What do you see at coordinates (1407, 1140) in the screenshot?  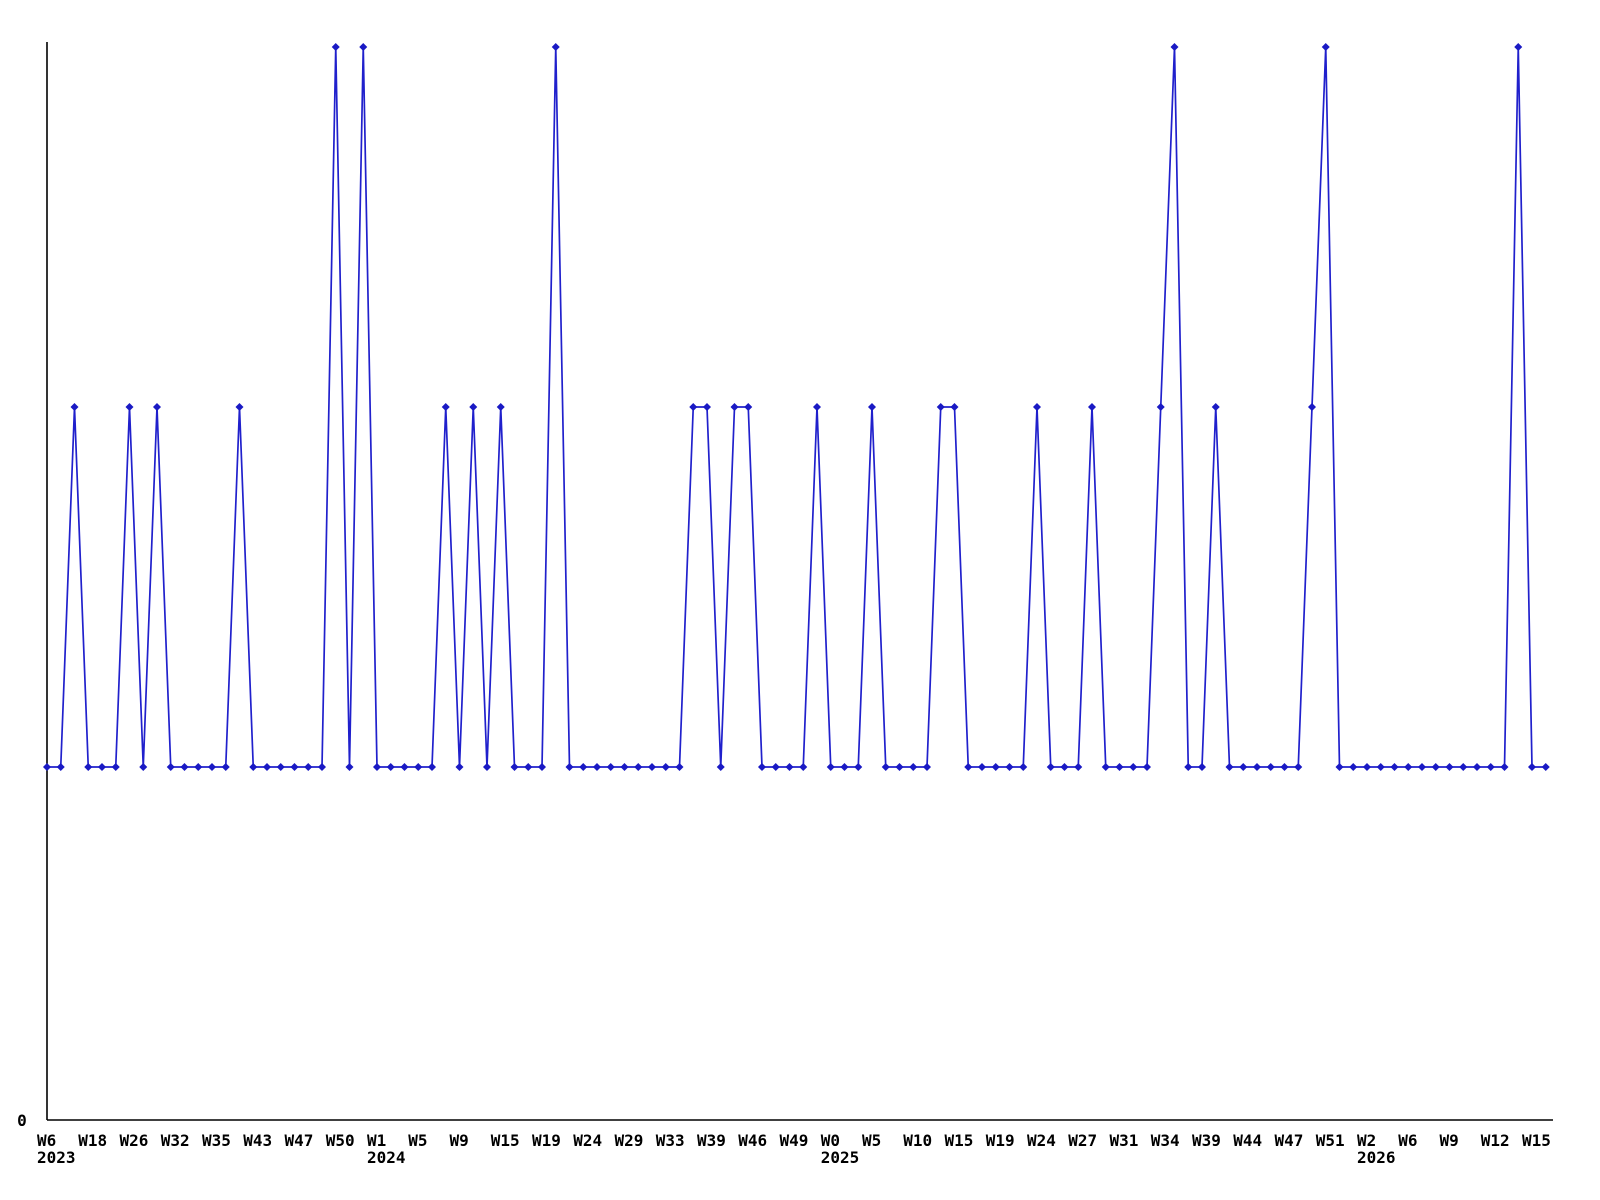 I see `x-tick-label: W6` at bounding box center [1407, 1140].